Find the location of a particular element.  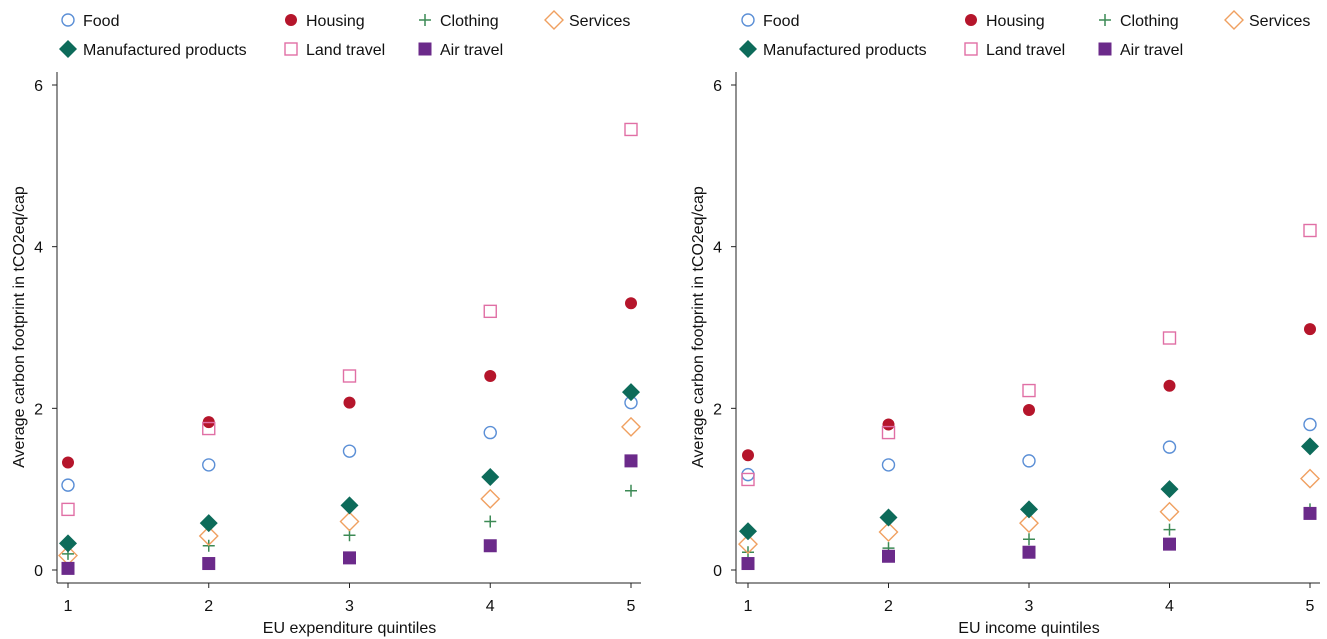

legend-label-food: Food is located at coordinates (781, 21).